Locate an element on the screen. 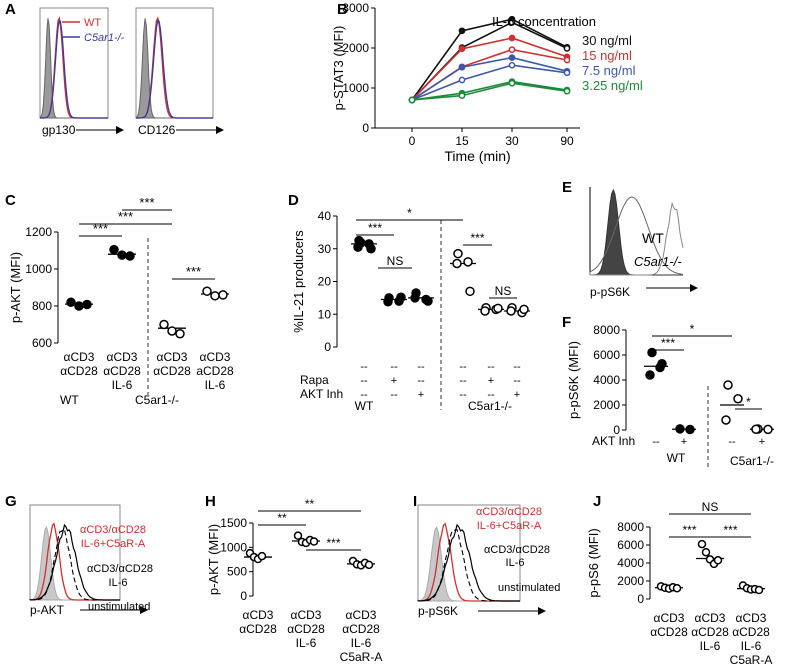  il6-dashed-histogram is located at coordinates (75, 565).